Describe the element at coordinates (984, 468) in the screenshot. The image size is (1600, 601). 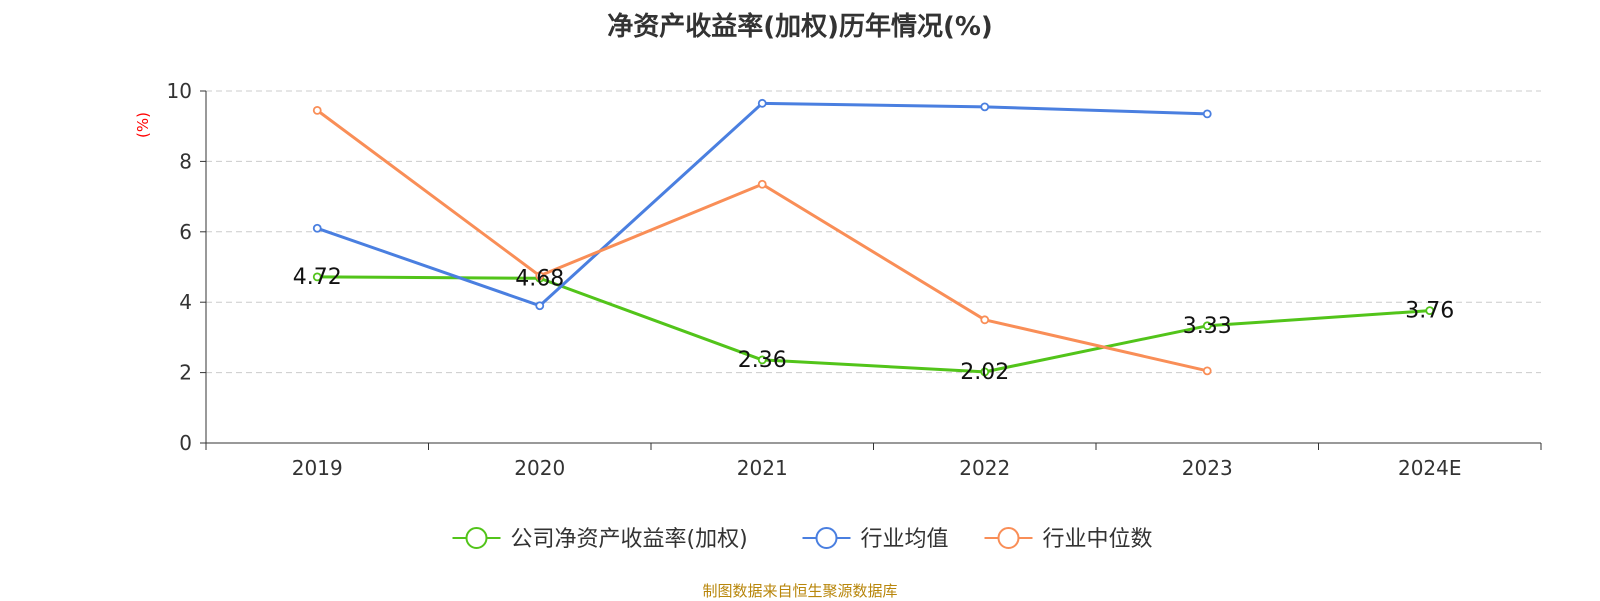
I see `x-tick-label: 2022` at that location.